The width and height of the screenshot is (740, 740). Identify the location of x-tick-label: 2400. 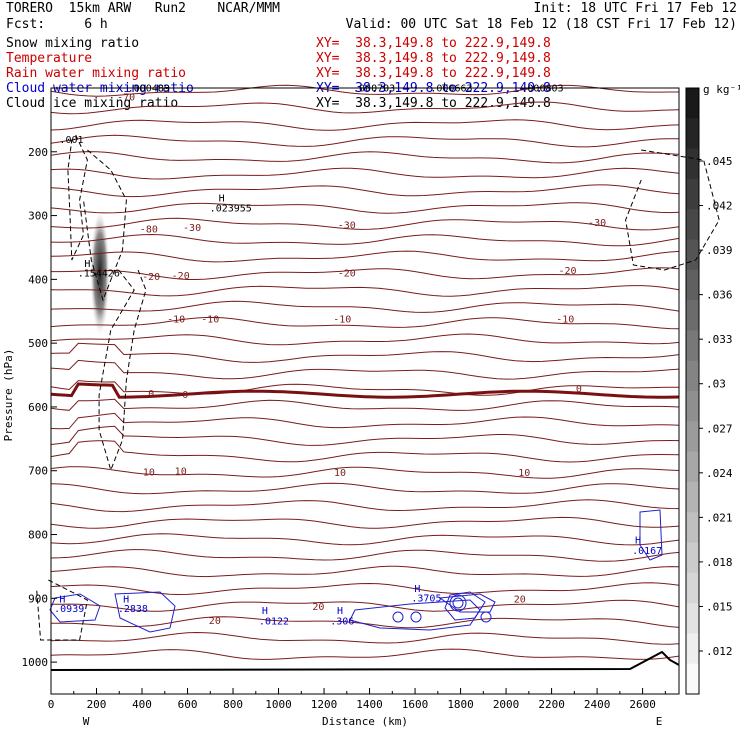
(597, 704).